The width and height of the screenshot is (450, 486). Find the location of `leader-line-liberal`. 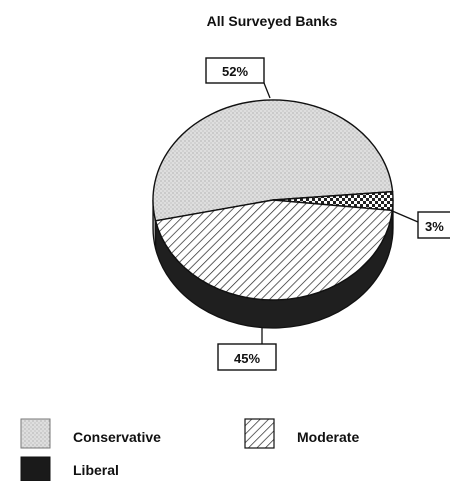

leader-line-liberal is located at coordinates (404, 216).